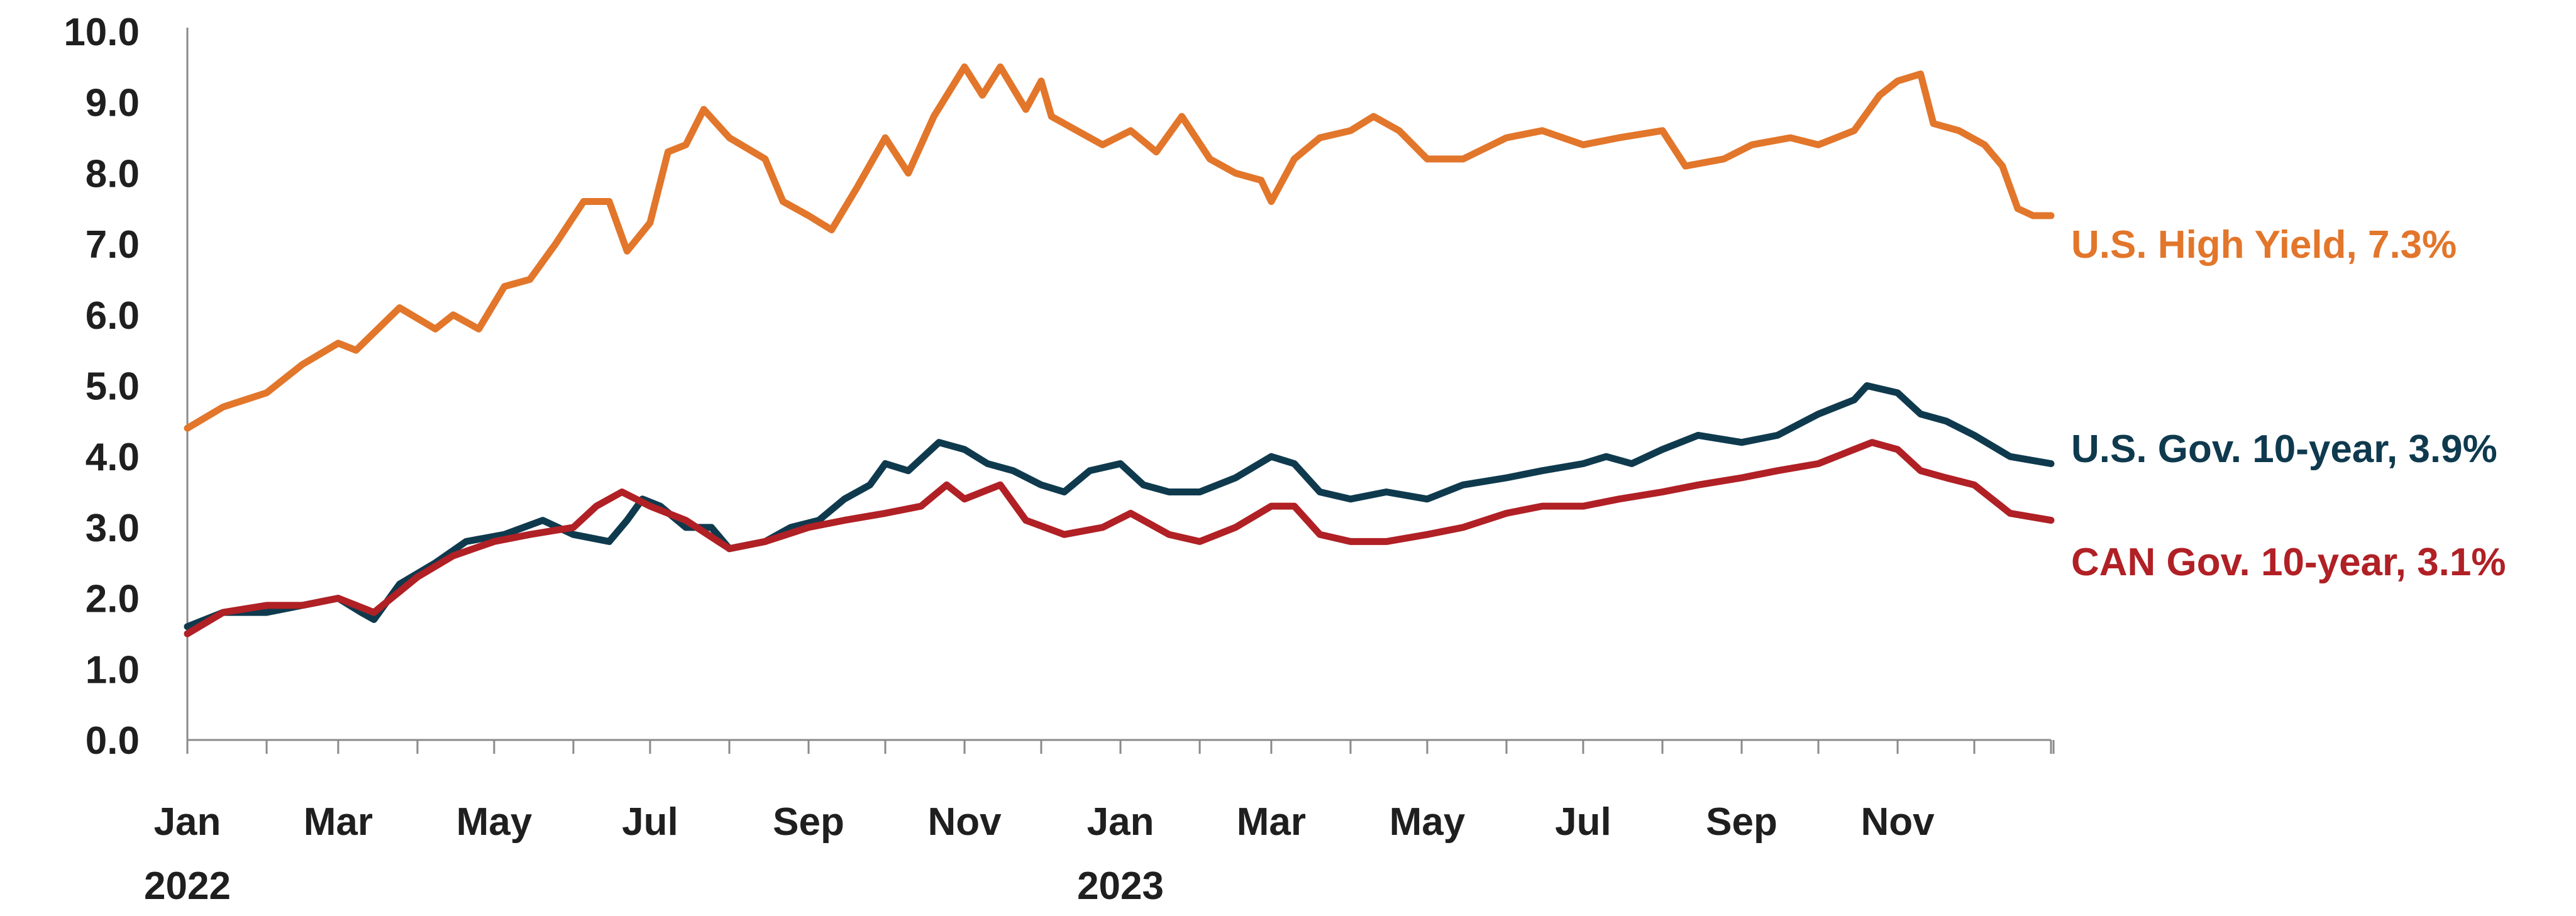 This screenshot has width=2576, height=916. Describe the element at coordinates (113, 103) in the screenshot. I see `y-tick-label: 9.0` at that location.